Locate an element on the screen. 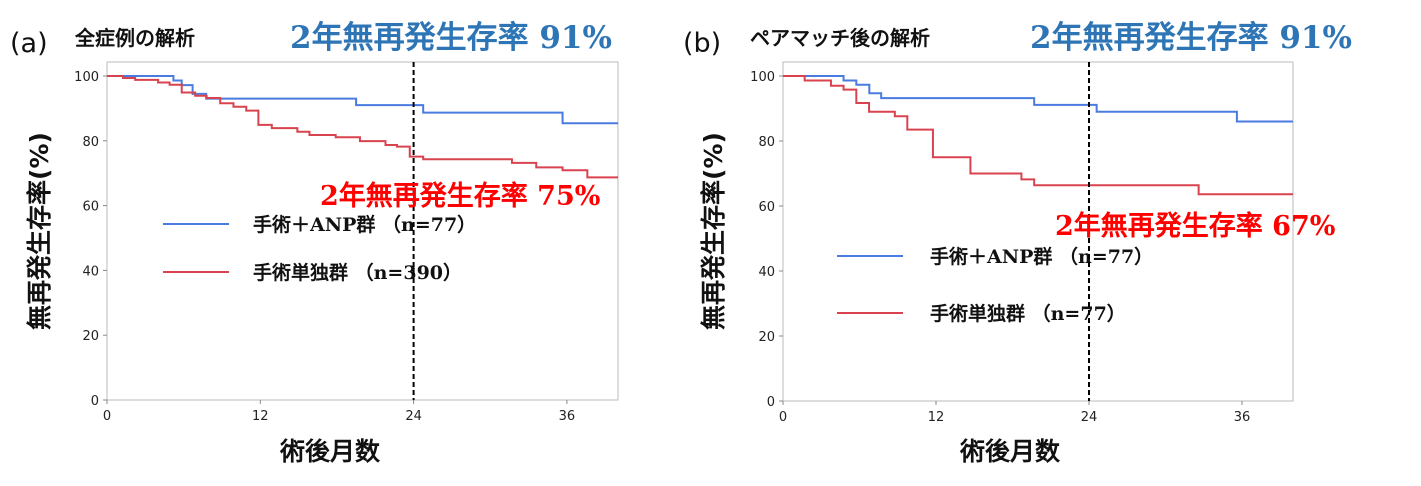 This screenshot has width=1421, height=486. panel-label: (b) is located at coordinates (702, 43).